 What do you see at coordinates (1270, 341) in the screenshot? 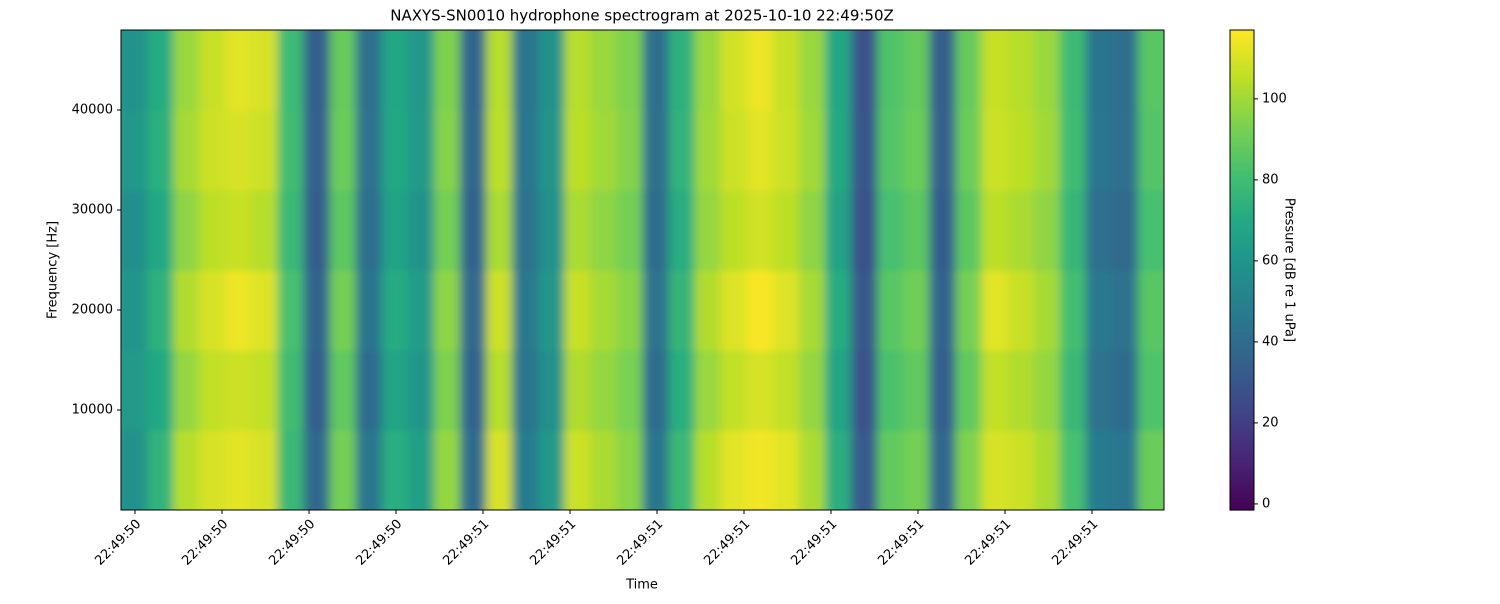
I see `colorbar-tick-label: 40` at bounding box center [1270, 341].